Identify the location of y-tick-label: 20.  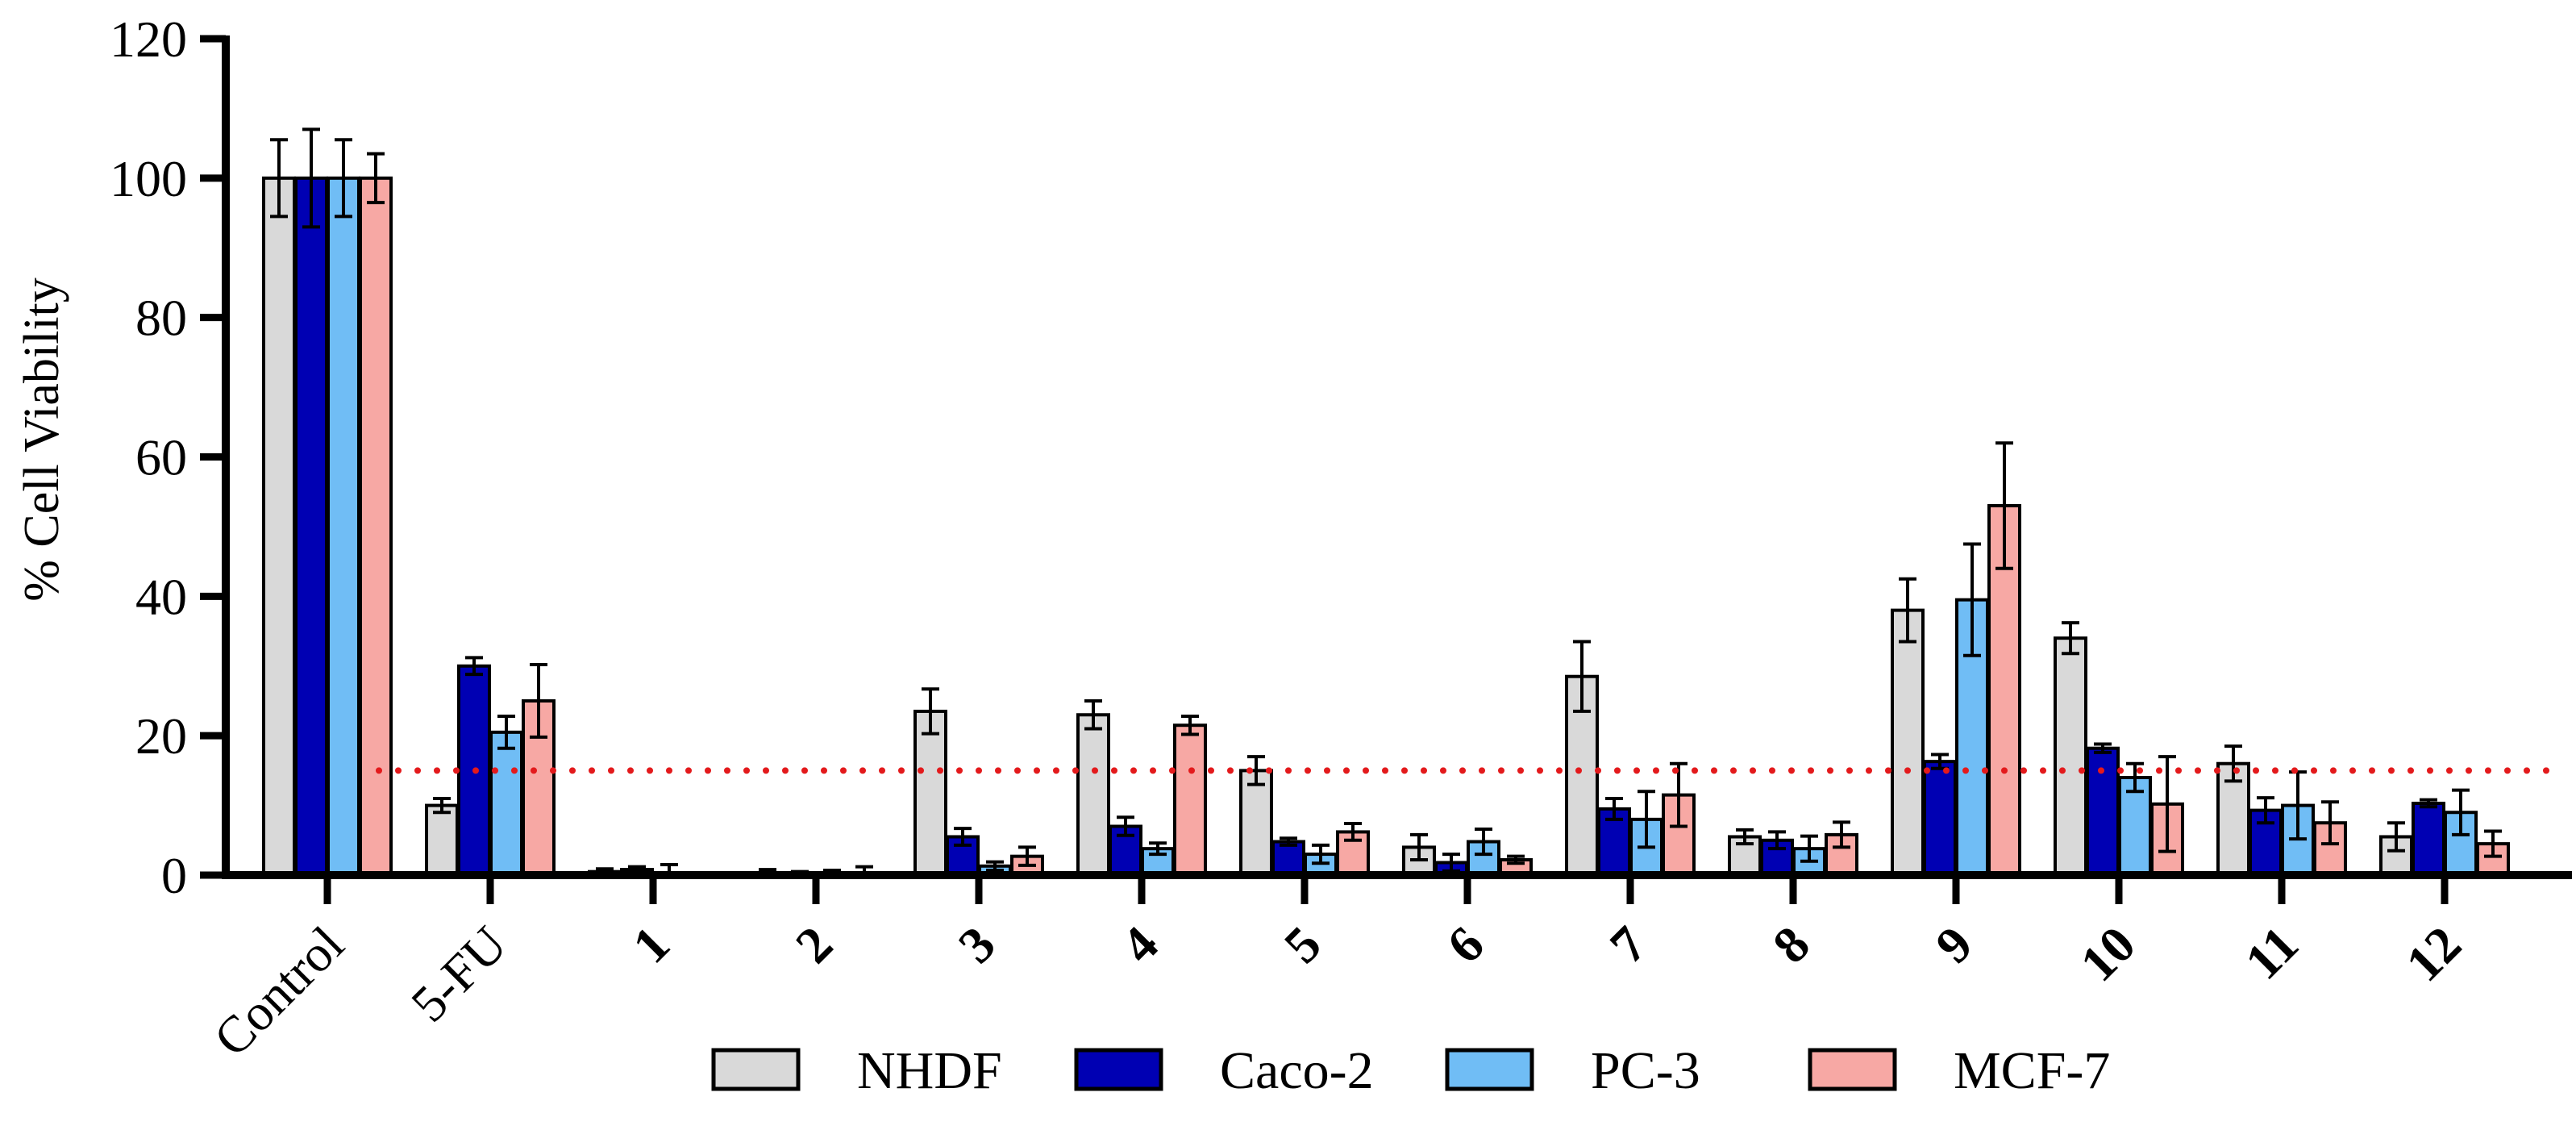
(161, 736).